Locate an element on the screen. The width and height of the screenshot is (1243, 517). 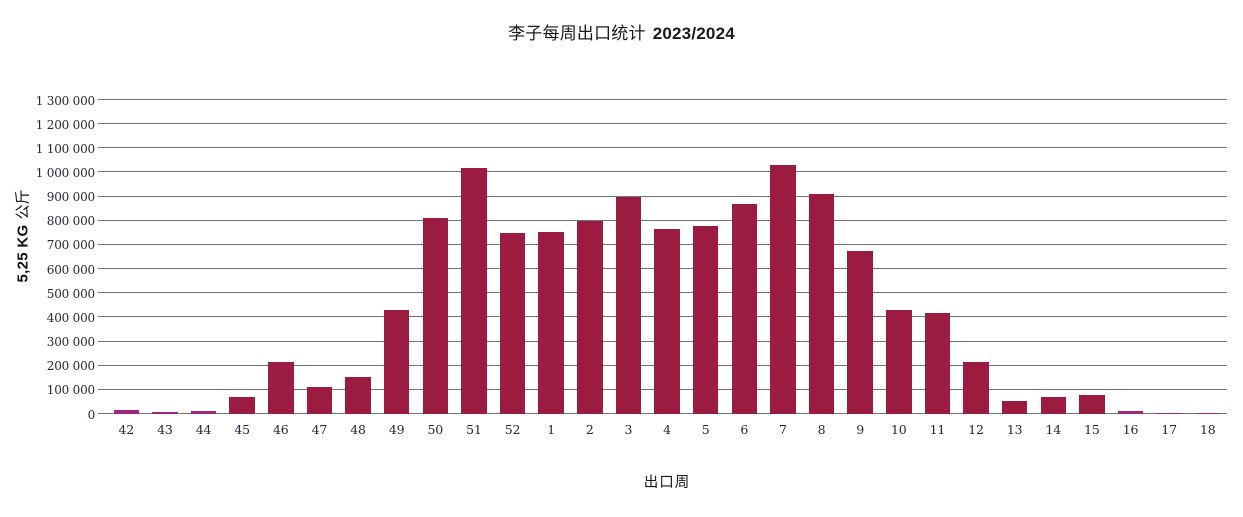
y-tick-label: 100 000 is located at coordinates (70, 390).